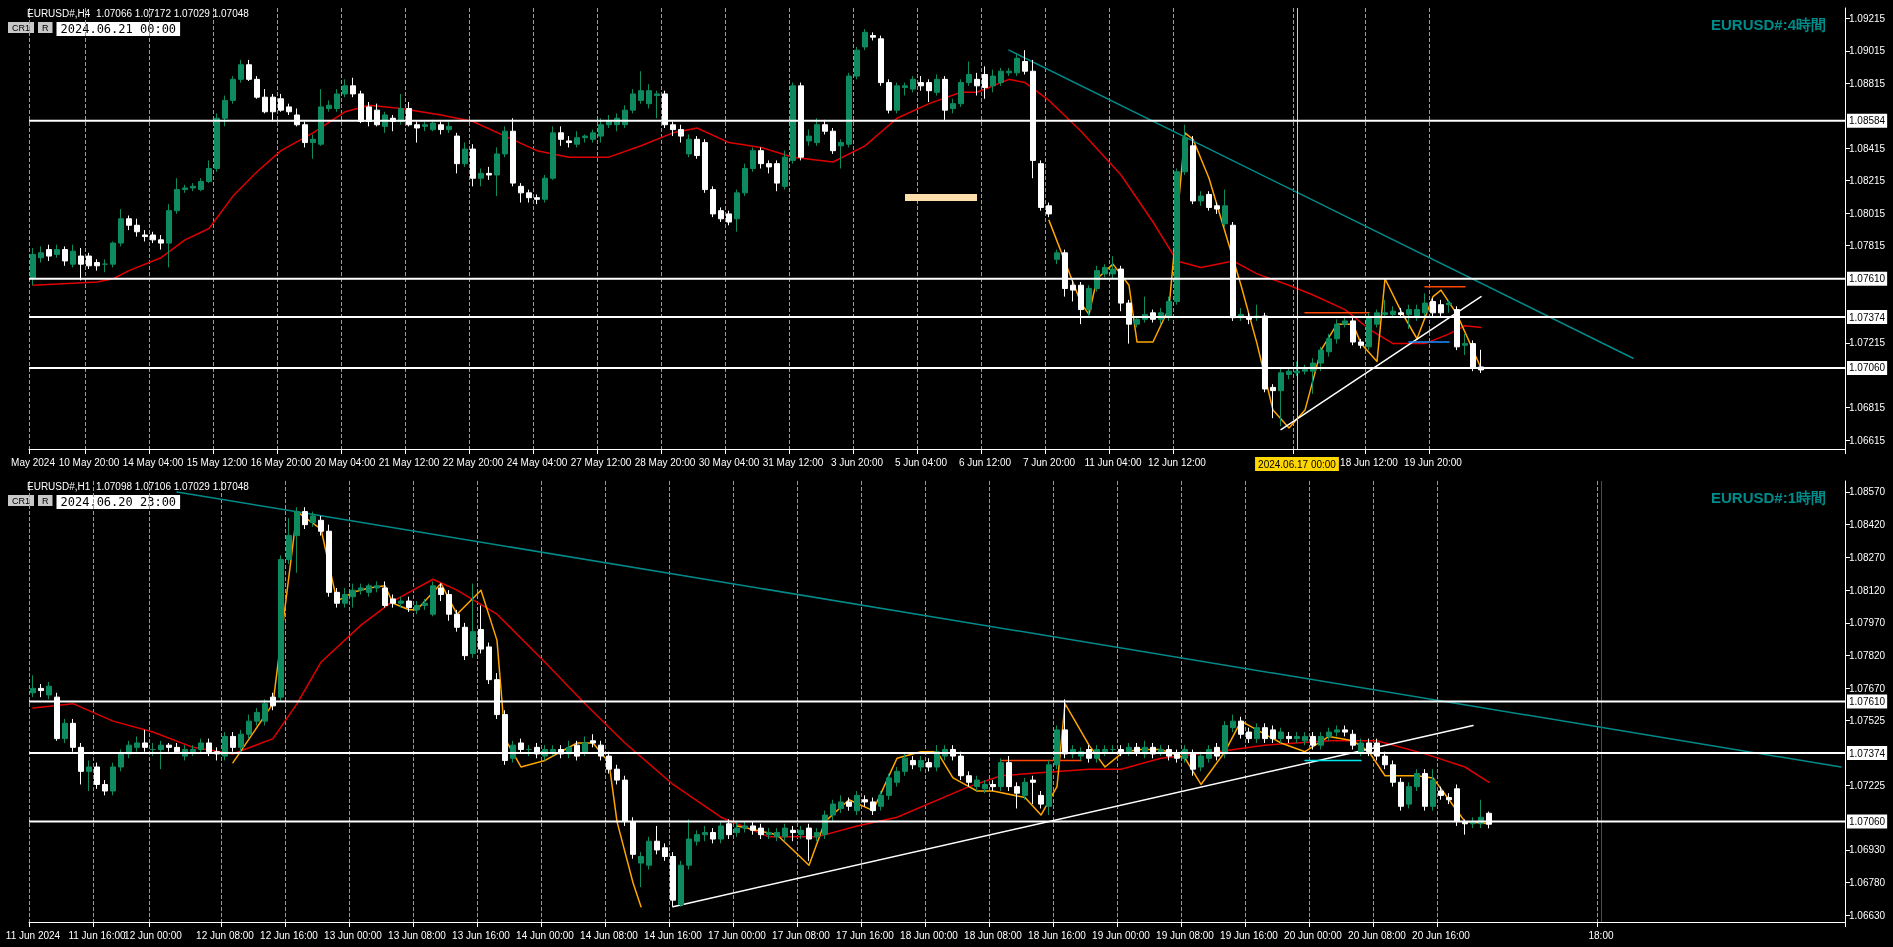  Describe the element at coordinates (1867, 279) in the screenshot. I see `ref-line-label: 1.07610` at that location.